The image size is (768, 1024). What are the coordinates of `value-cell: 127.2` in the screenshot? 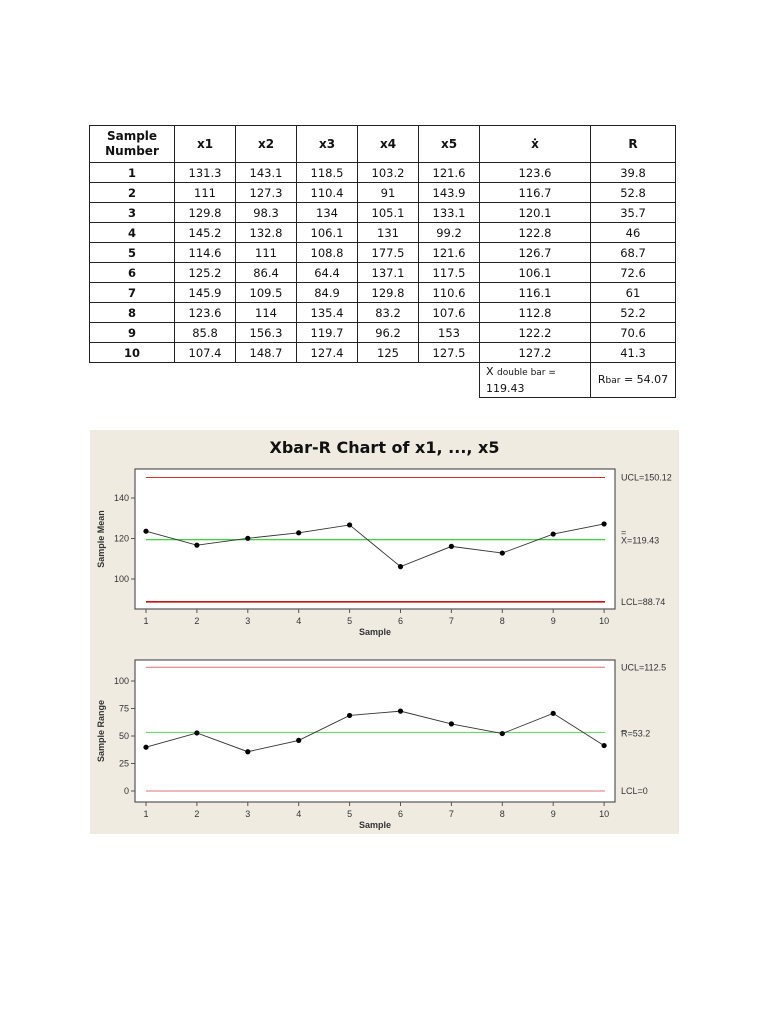 It's located at (535, 352).